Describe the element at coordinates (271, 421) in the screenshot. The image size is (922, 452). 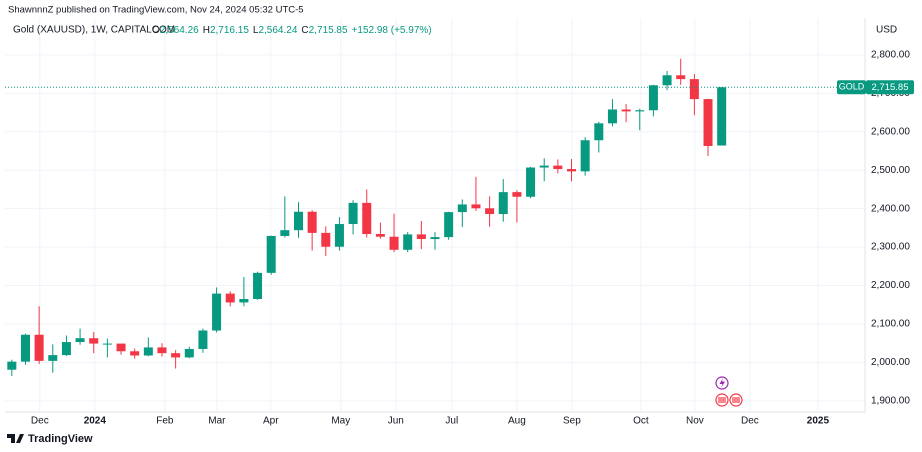
I see `x-tick-label: Apr` at that location.